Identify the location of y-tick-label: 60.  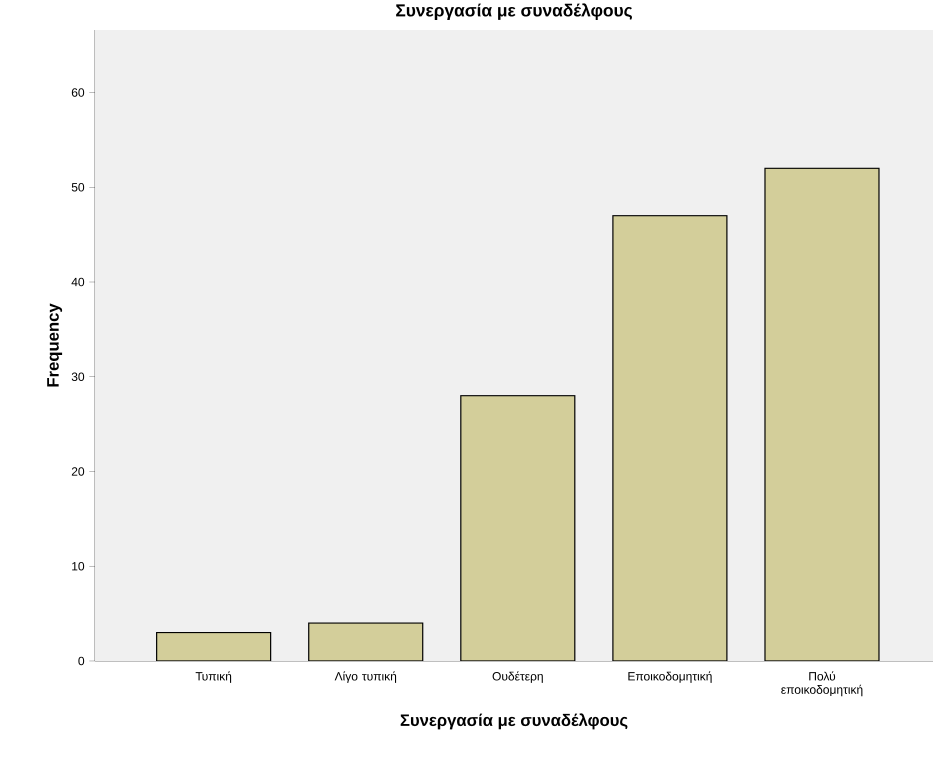
(78, 92).